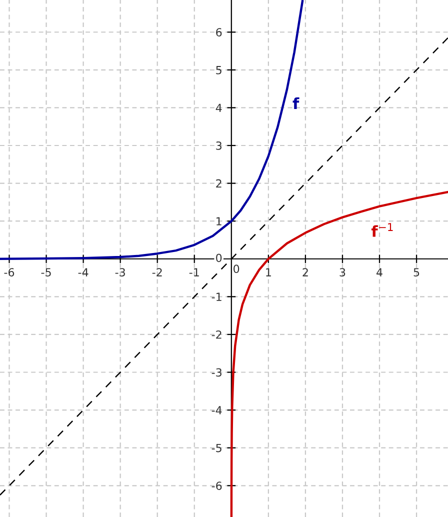 The image size is (448, 517). What do you see at coordinates (219, 70) in the screenshot?
I see `y-tick-label: 5` at bounding box center [219, 70].